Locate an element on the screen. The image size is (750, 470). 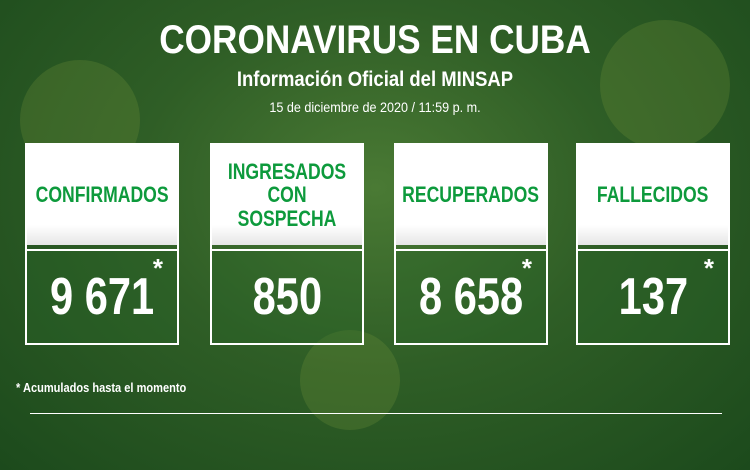
report-date: 15 de diciembre de 2020 / 11:59 p. m. is located at coordinates (375, 107).